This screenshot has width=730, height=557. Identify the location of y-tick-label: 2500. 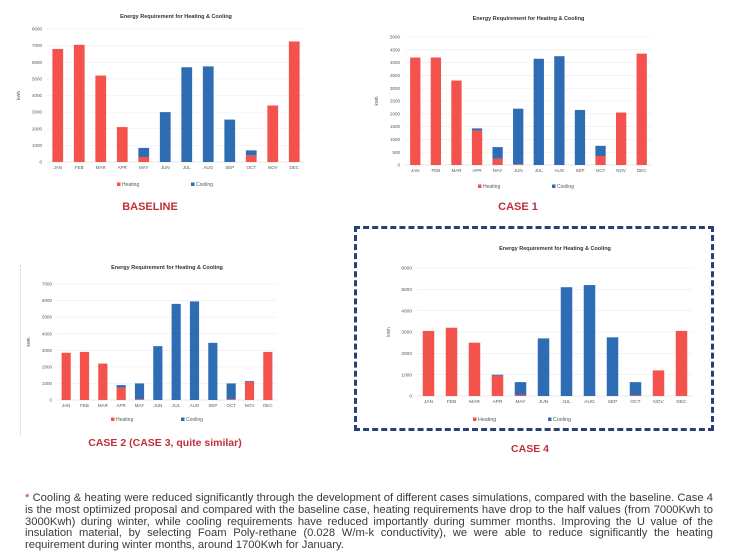
(395, 101).